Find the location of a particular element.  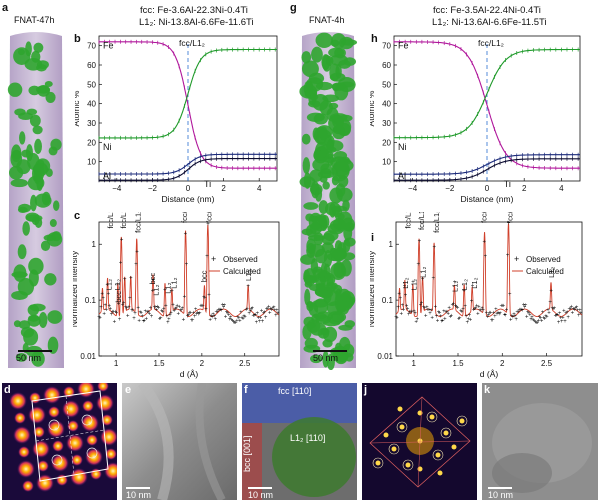

legend-observed-label: Observed is located at coordinates (543, 259).